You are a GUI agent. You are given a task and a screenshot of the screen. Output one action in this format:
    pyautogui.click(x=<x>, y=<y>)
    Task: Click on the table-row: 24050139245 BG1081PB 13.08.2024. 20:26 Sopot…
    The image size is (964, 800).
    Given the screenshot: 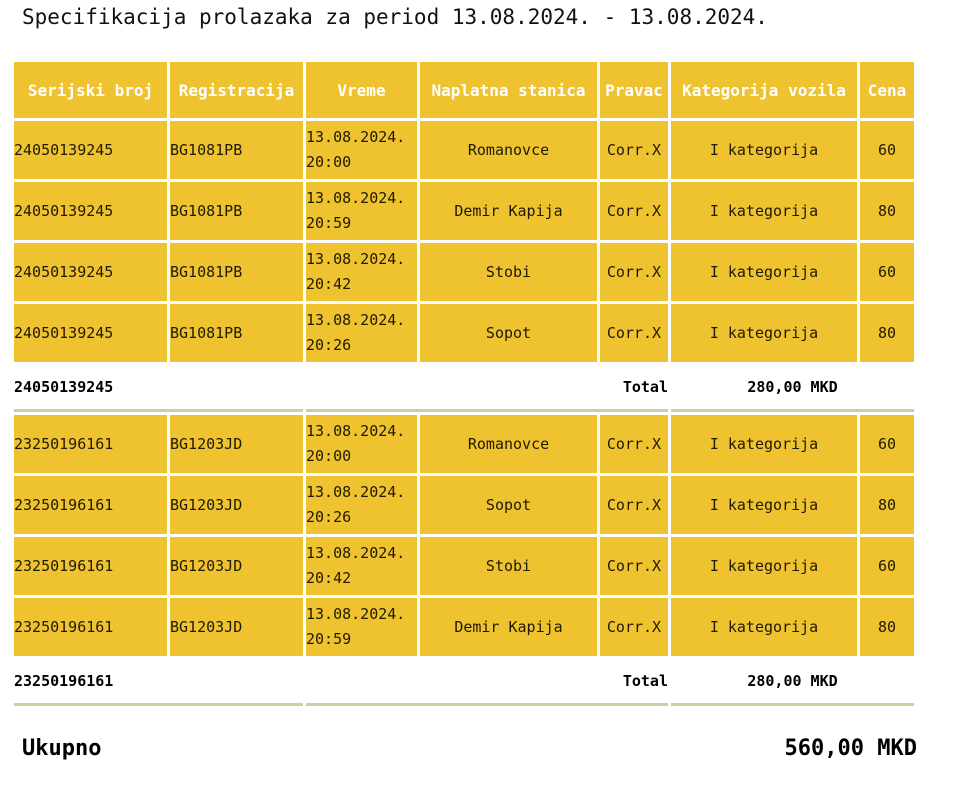 What is the action you would take?
    pyautogui.click(x=464, y=333)
    